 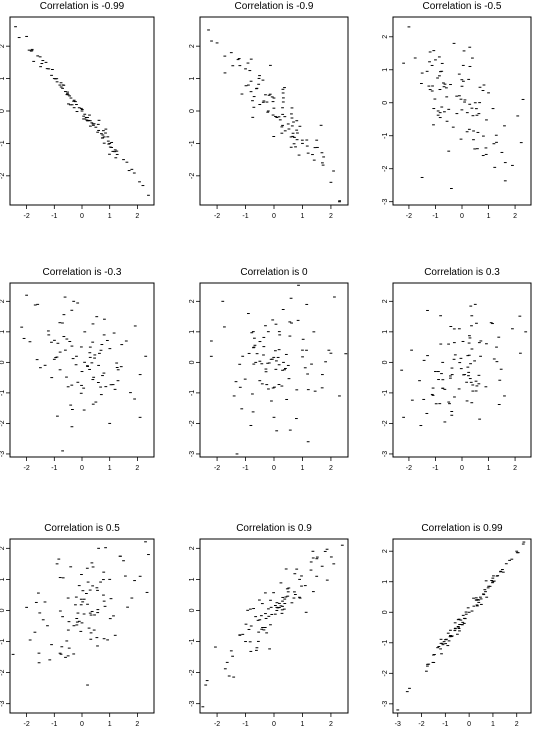 I want to click on panel-title: Correlation is -0.99, so click(x=82, y=6).